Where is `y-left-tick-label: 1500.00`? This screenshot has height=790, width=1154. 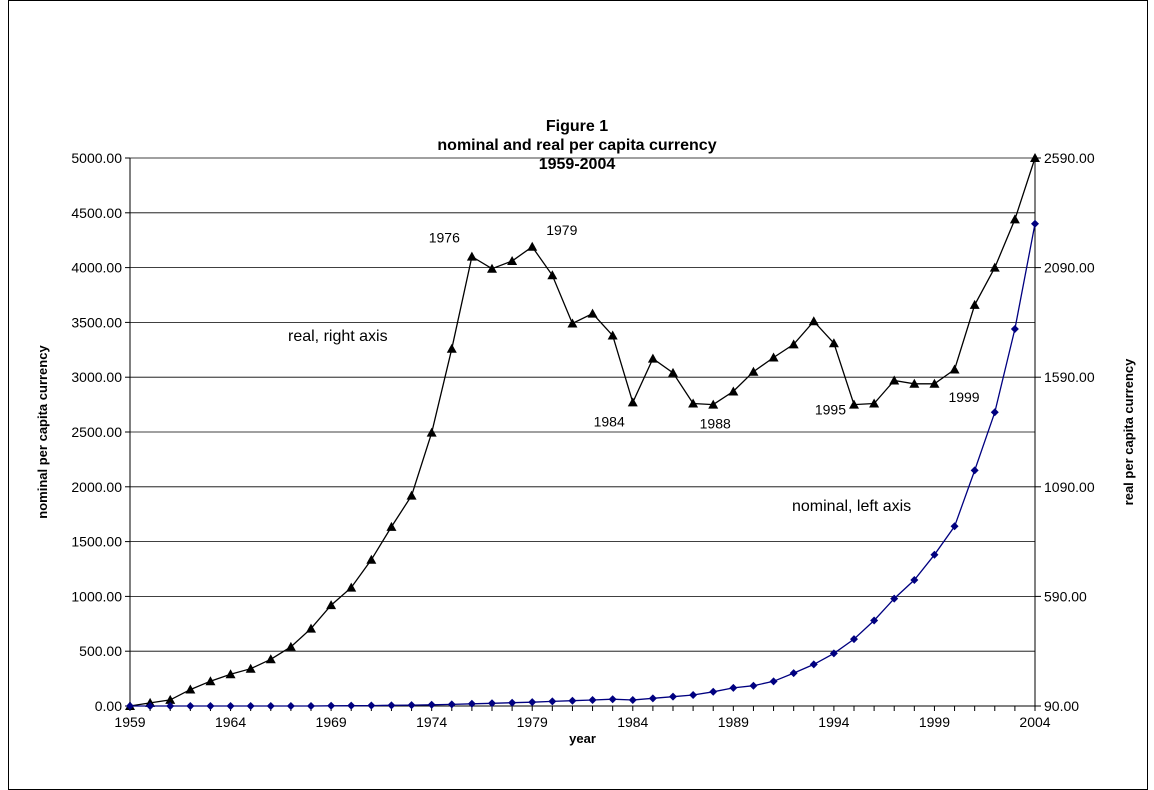 y-left-tick-label: 1500.00 is located at coordinates (96, 542).